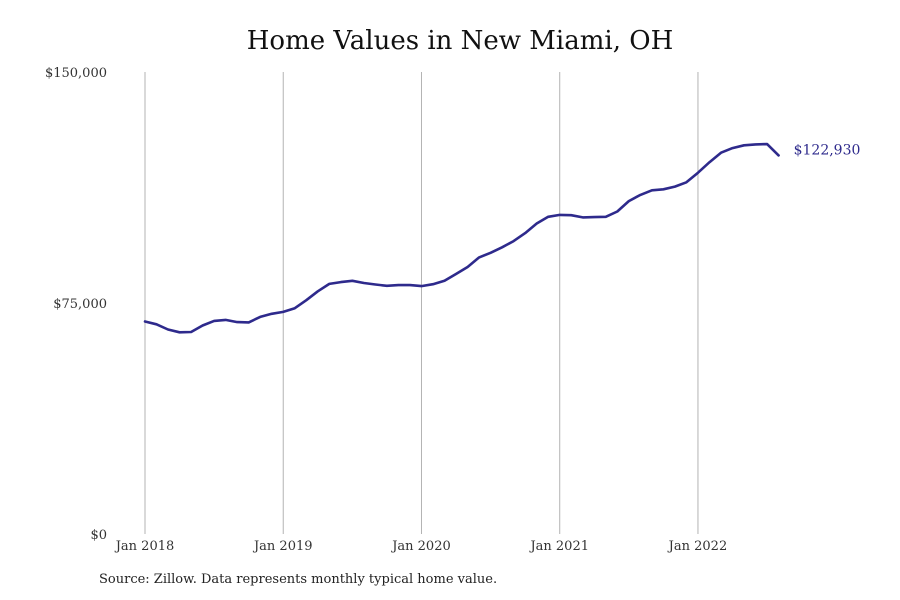 Image resolution: width=900 pixels, height=600 pixels. What do you see at coordinates (98, 535) in the screenshot?
I see `y-tick-label: $0` at bounding box center [98, 535].